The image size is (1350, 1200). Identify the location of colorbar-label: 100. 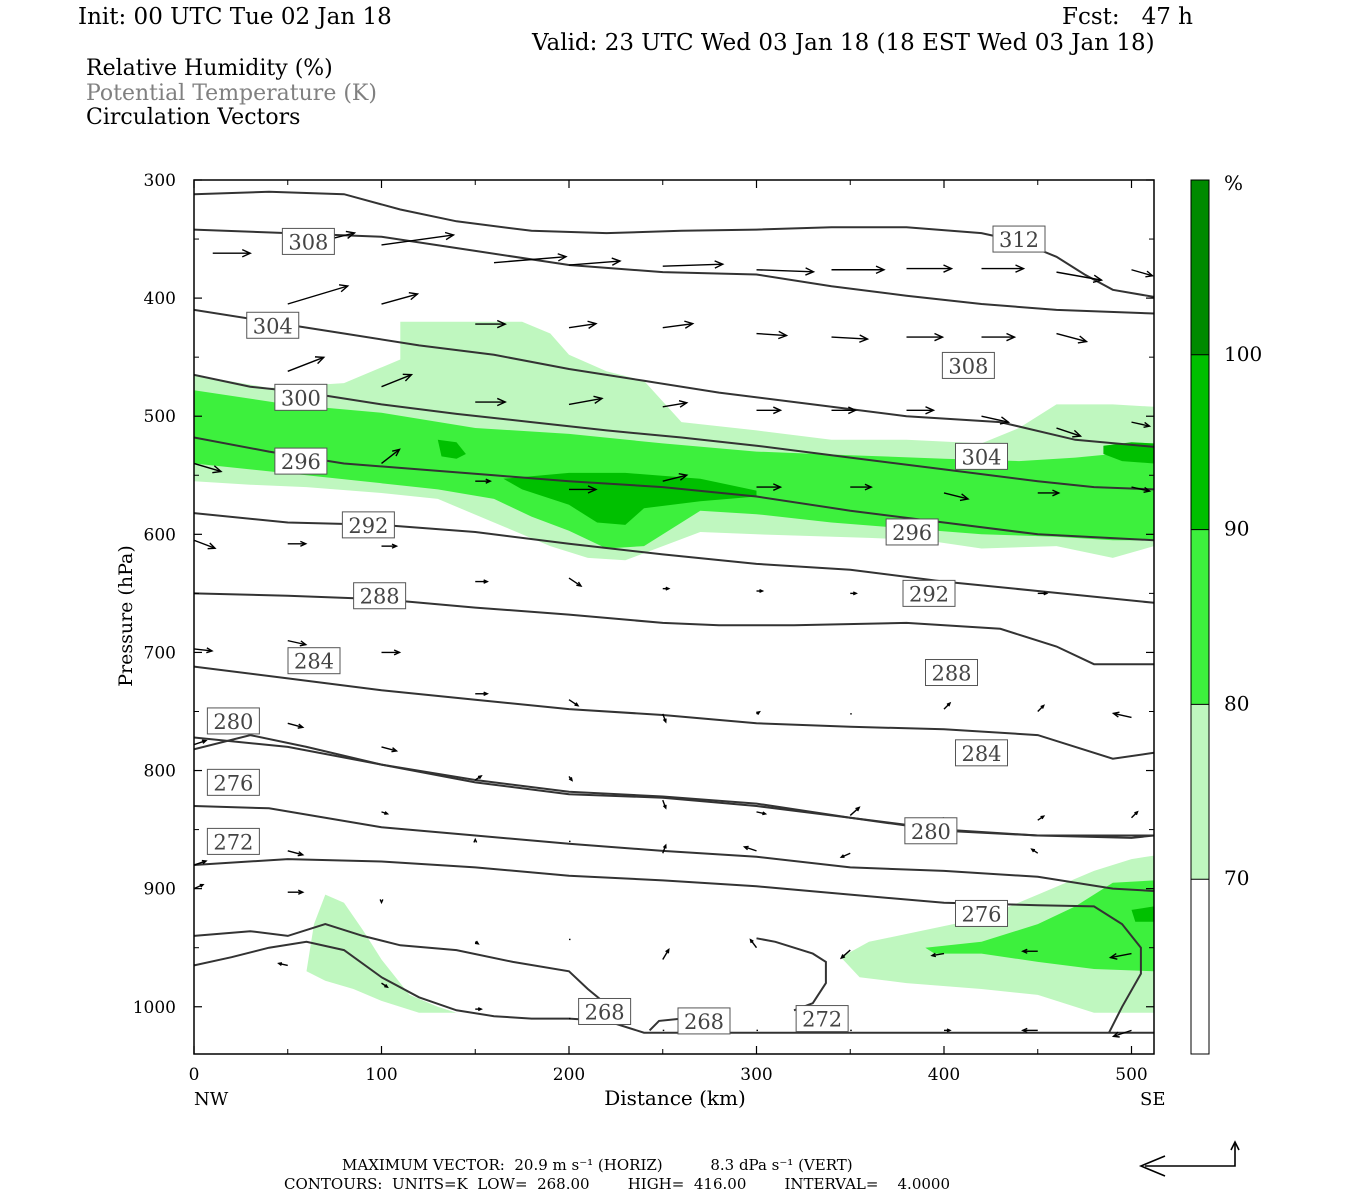
(1243, 354).